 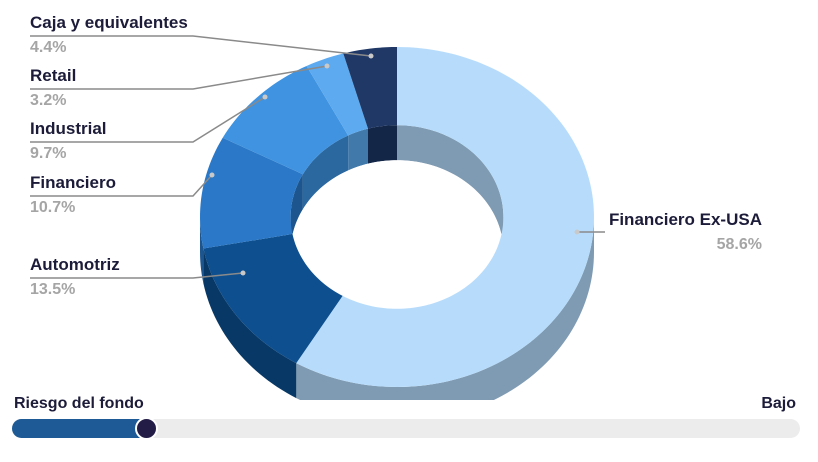 I want to click on slice-value: 4.4%, so click(x=48, y=47).